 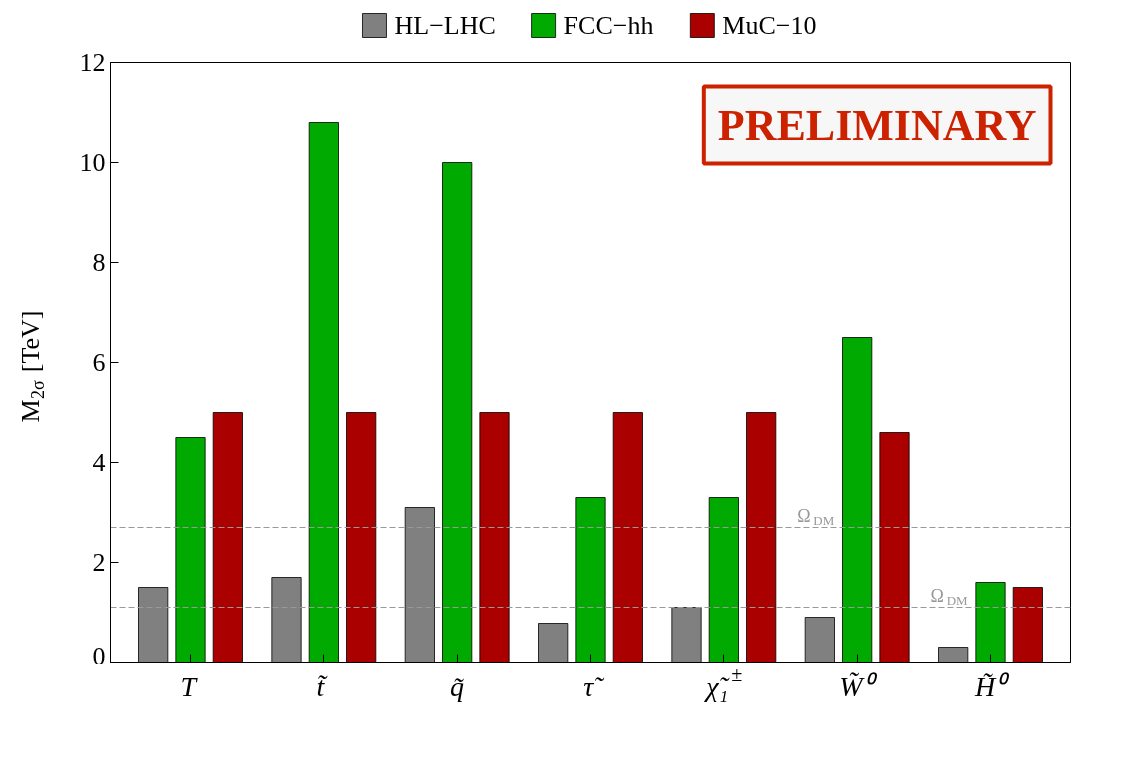 What do you see at coordinates (92, 162) in the screenshot?
I see `y-tick-label: 10` at bounding box center [92, 162].